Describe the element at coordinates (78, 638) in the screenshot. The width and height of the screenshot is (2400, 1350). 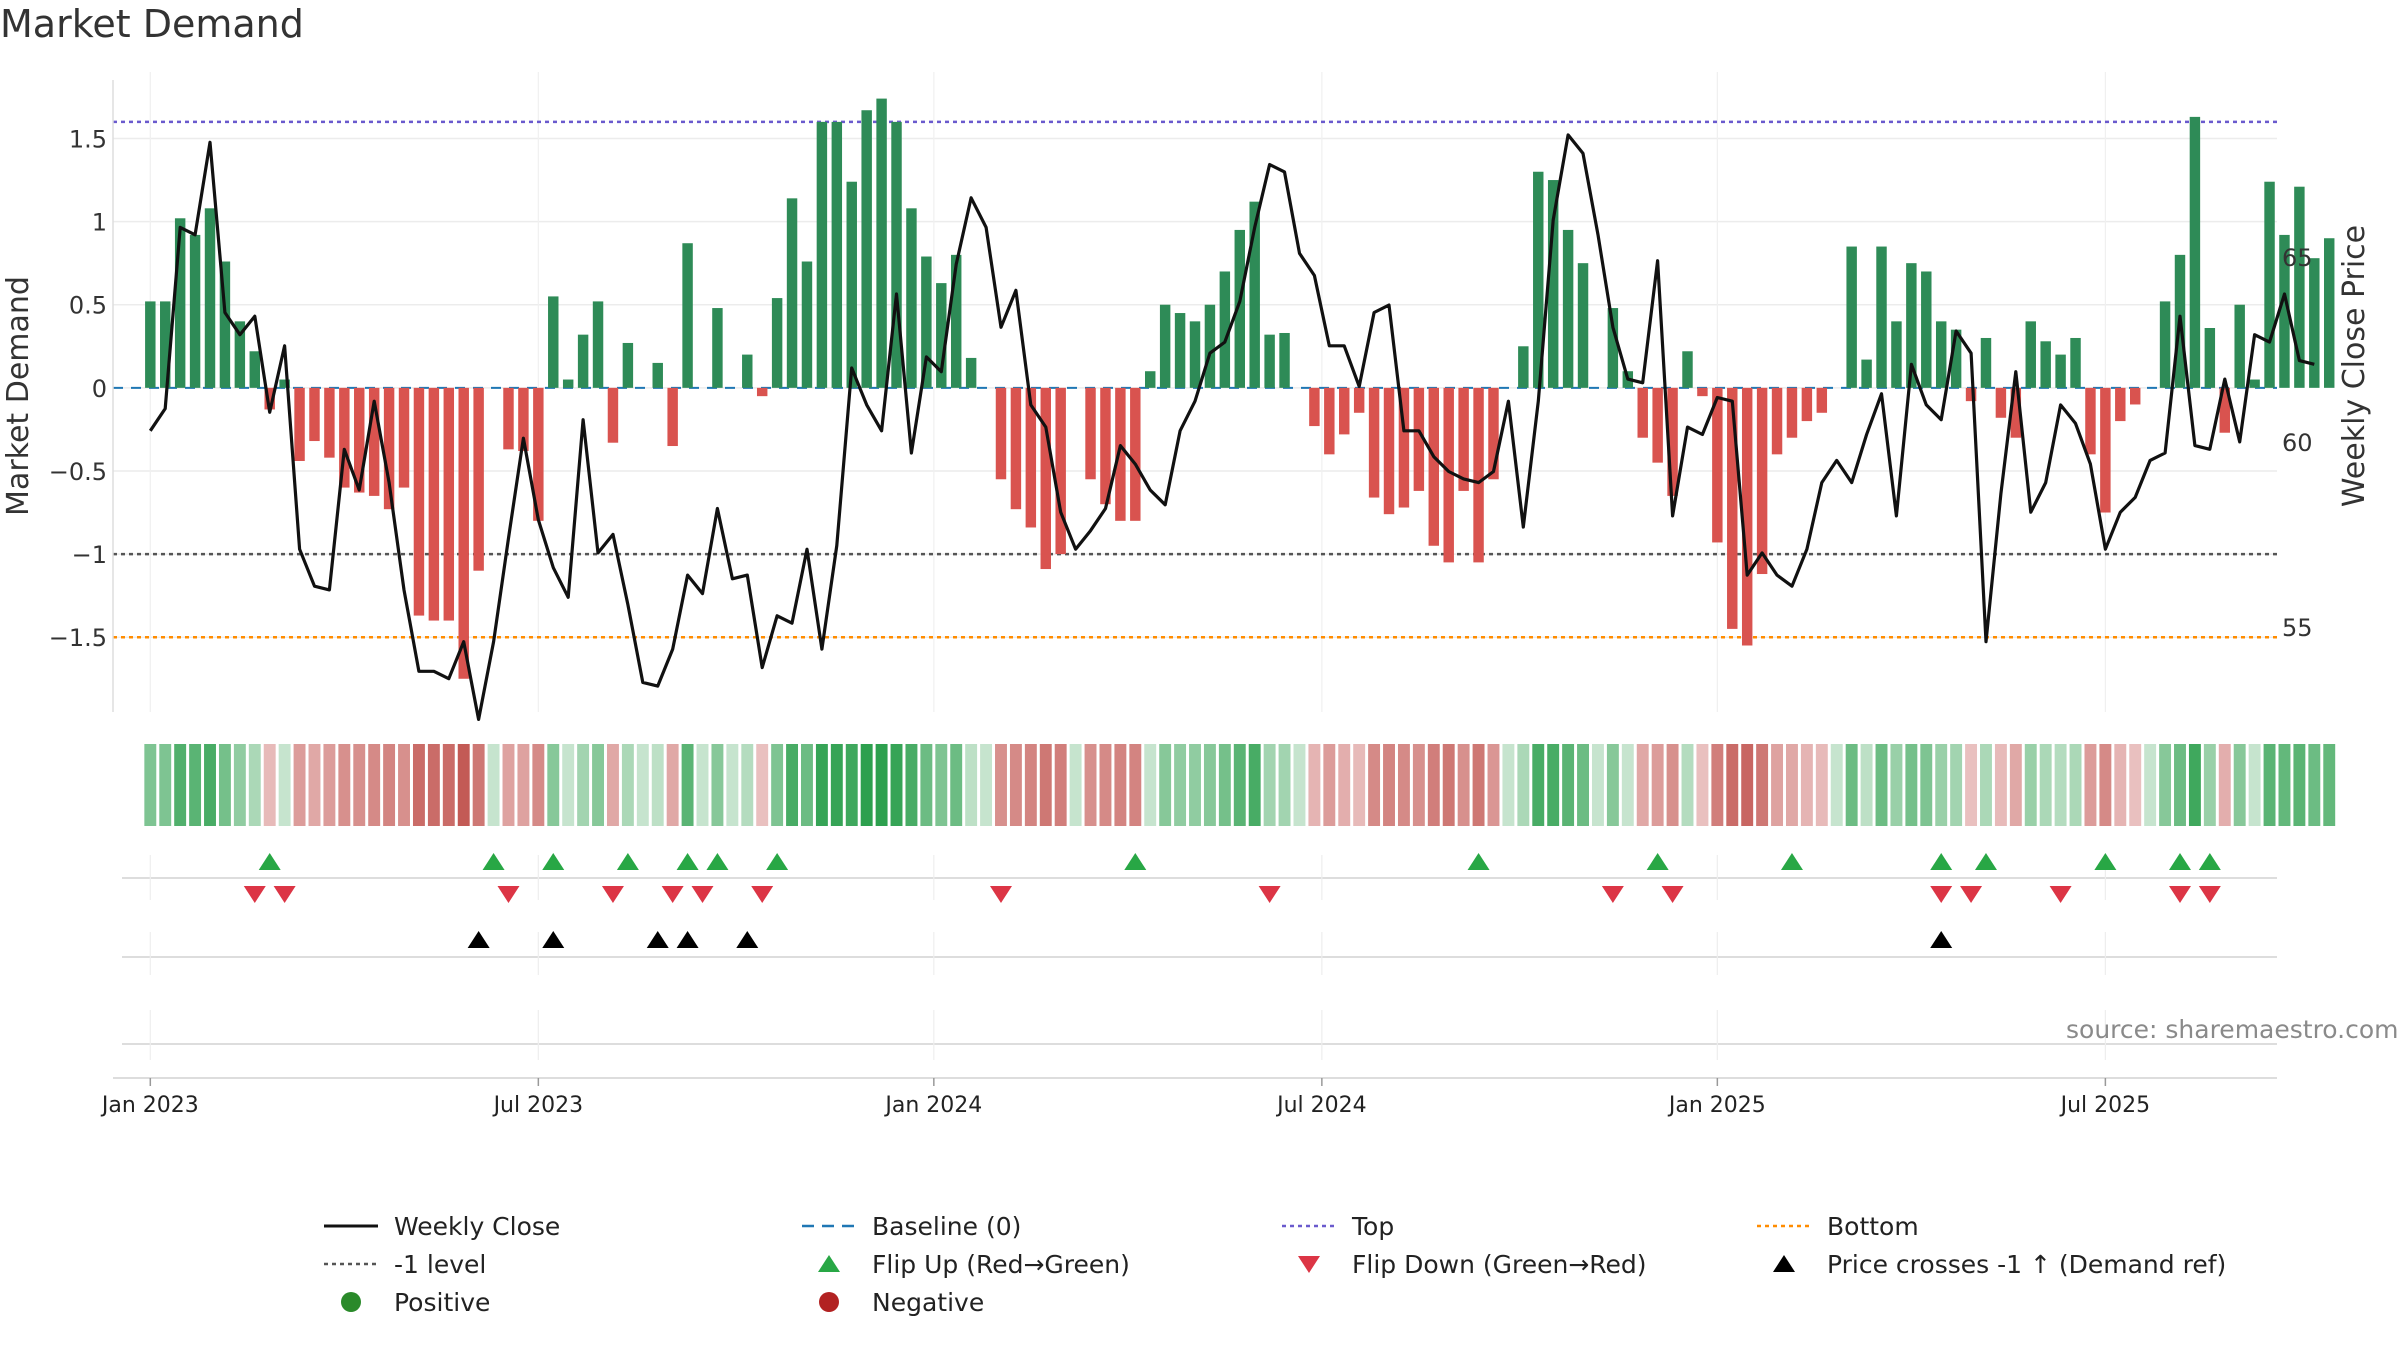
I see `y-tick-label-left: −1.5` at that location.